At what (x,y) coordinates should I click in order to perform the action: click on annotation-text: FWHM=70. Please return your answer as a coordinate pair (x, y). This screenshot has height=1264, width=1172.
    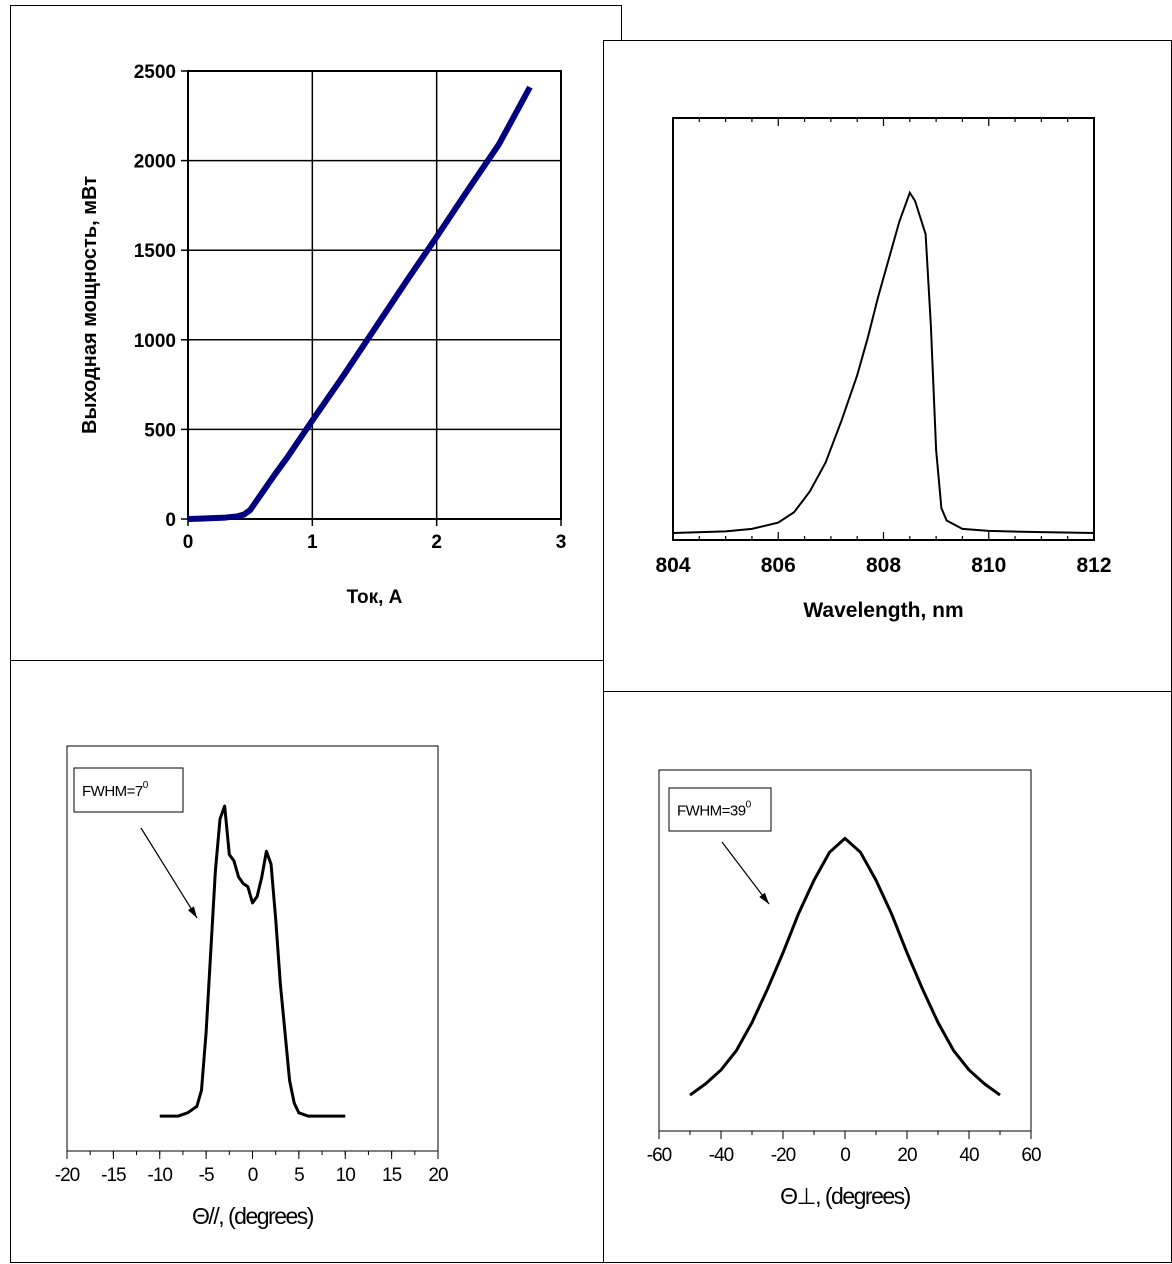
    Looking at the image, I should click on (115, 790).